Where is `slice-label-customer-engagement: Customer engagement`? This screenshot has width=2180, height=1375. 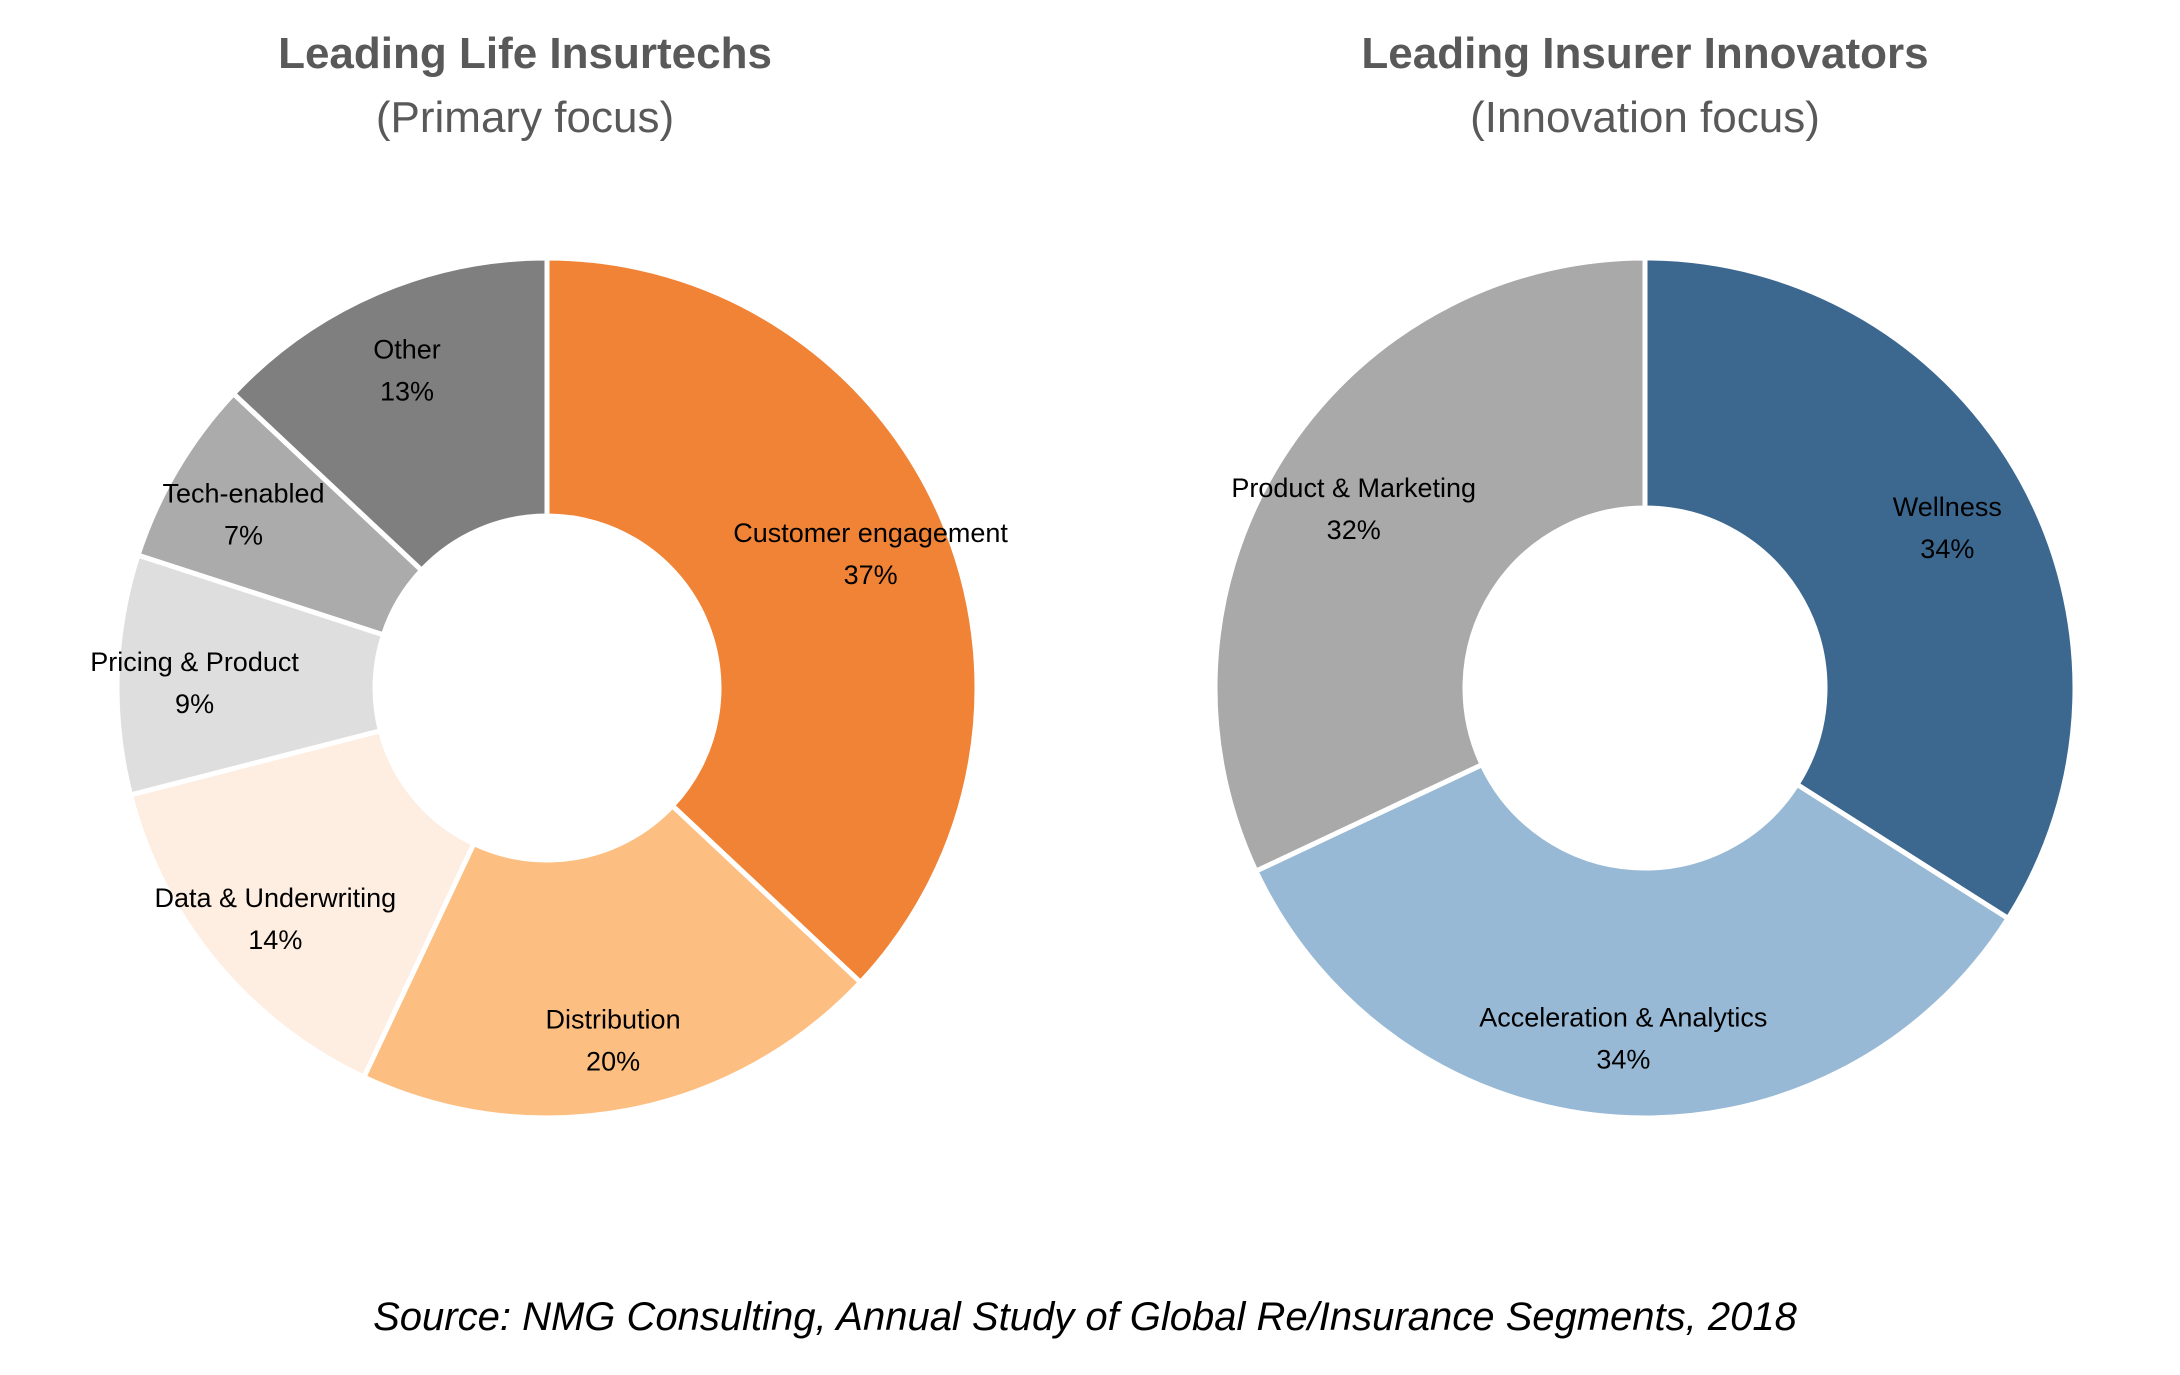 slice-label-customer-engagement: Customer engagement is located at coordinates (870, 533).